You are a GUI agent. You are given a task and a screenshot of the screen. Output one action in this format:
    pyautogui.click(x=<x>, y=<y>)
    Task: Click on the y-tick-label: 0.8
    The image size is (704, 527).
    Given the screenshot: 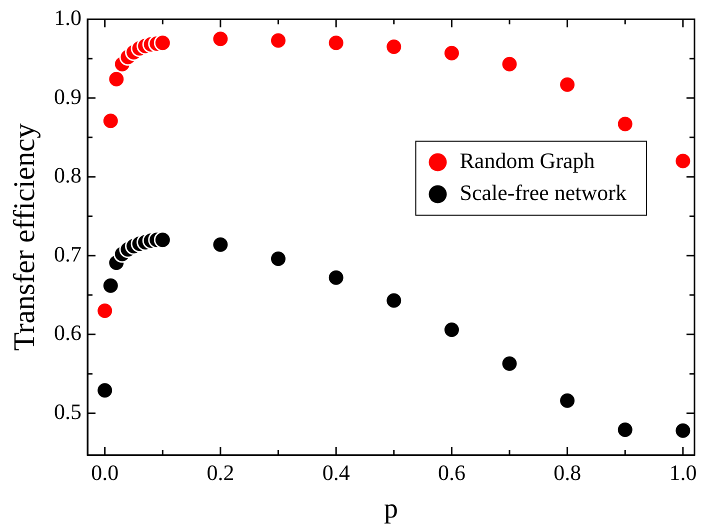 What is the action you would take?
    pyautogui.click(x=68, y=175)
    